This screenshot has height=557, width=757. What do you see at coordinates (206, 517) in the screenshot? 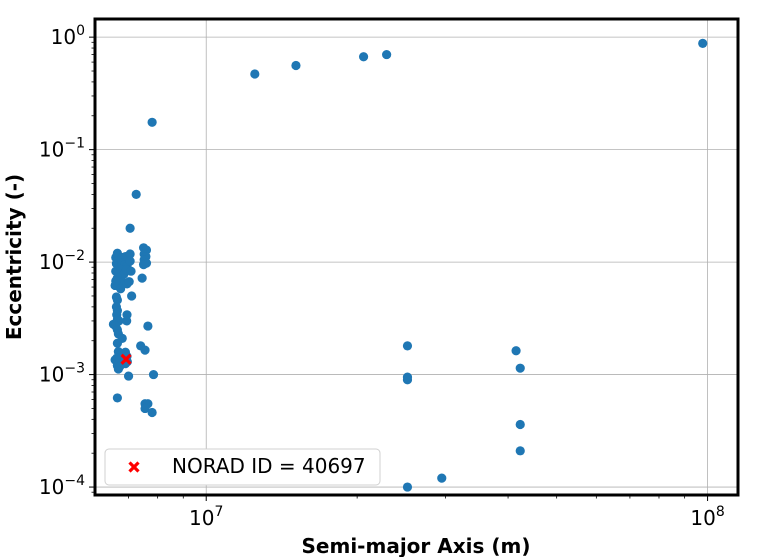
I see `x-tick-label: 10⁷` at bounding box center [206, 517].